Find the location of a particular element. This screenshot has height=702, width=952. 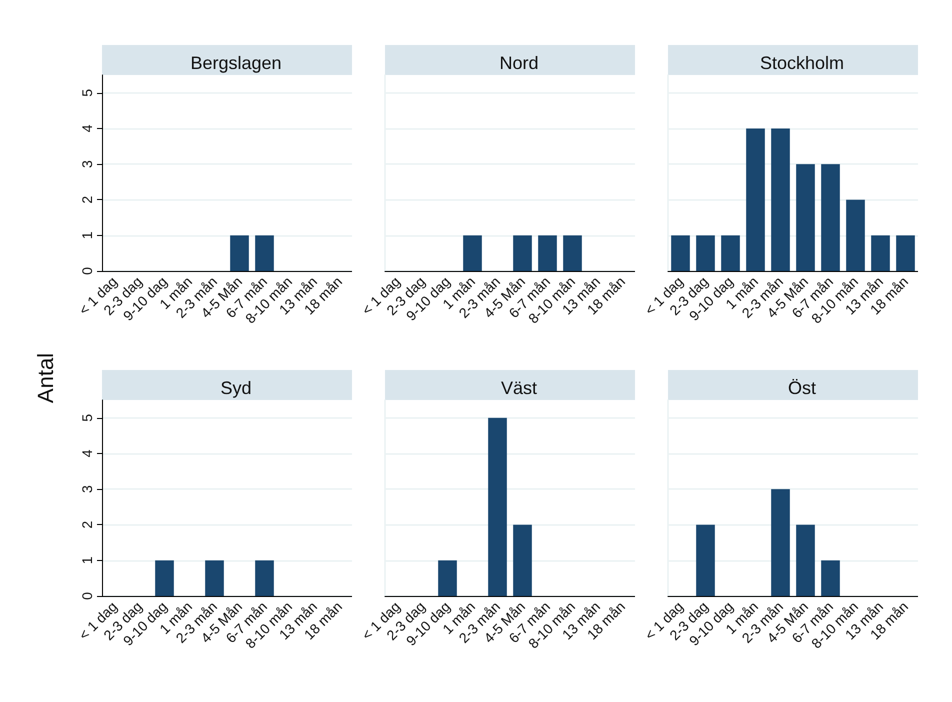

chart-title: Öst is located at coordinates (802, 388).